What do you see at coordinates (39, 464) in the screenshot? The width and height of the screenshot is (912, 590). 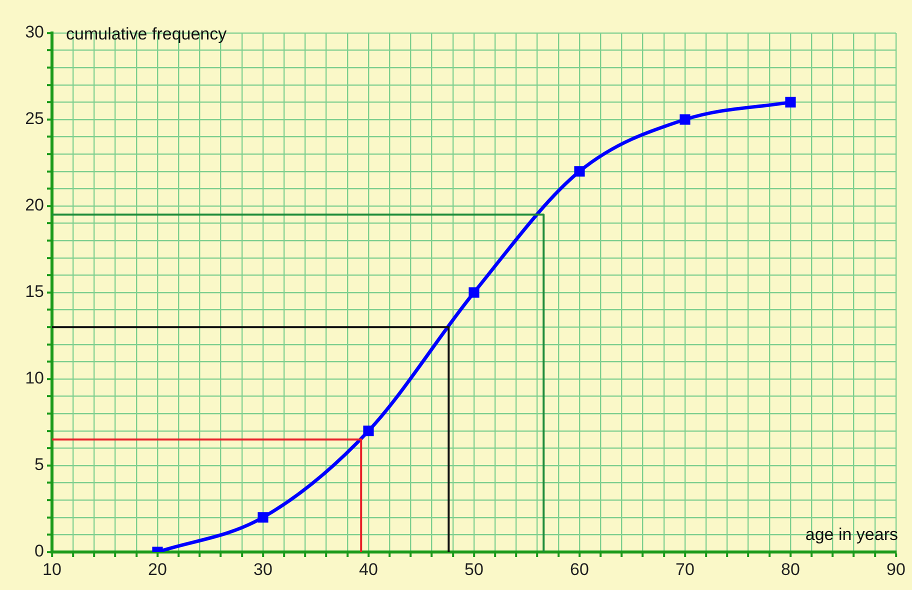 I see `y-tick-label: 5` at bounding box center [39, 464].